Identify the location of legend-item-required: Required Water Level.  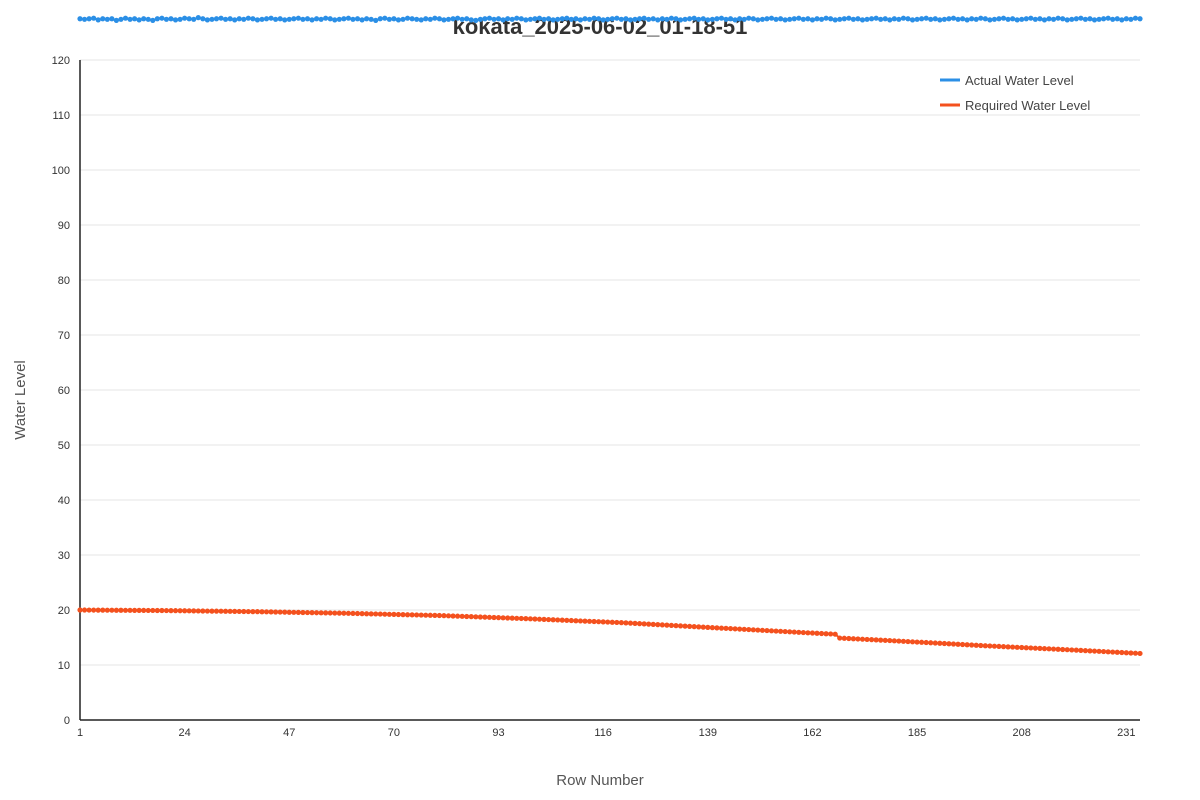
(1015, 105).